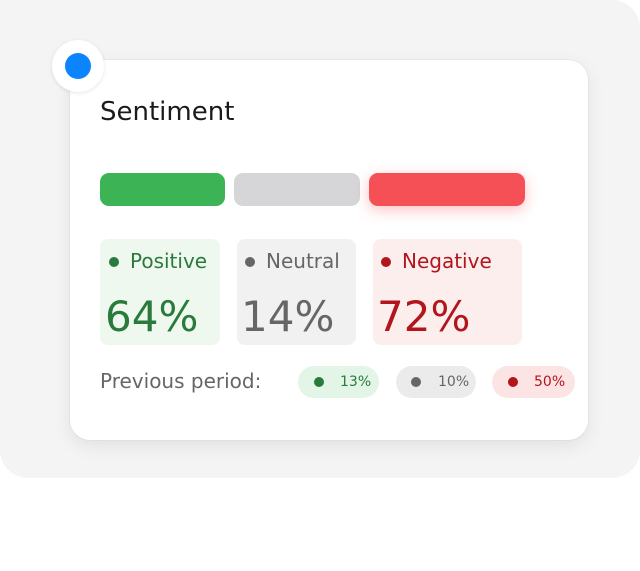 This screenshot has height=571, width=640. What do you see at coordinates (338, 382) in the screenshot?
I see `previous-pill: 13%` at bounding box center [338, 382].